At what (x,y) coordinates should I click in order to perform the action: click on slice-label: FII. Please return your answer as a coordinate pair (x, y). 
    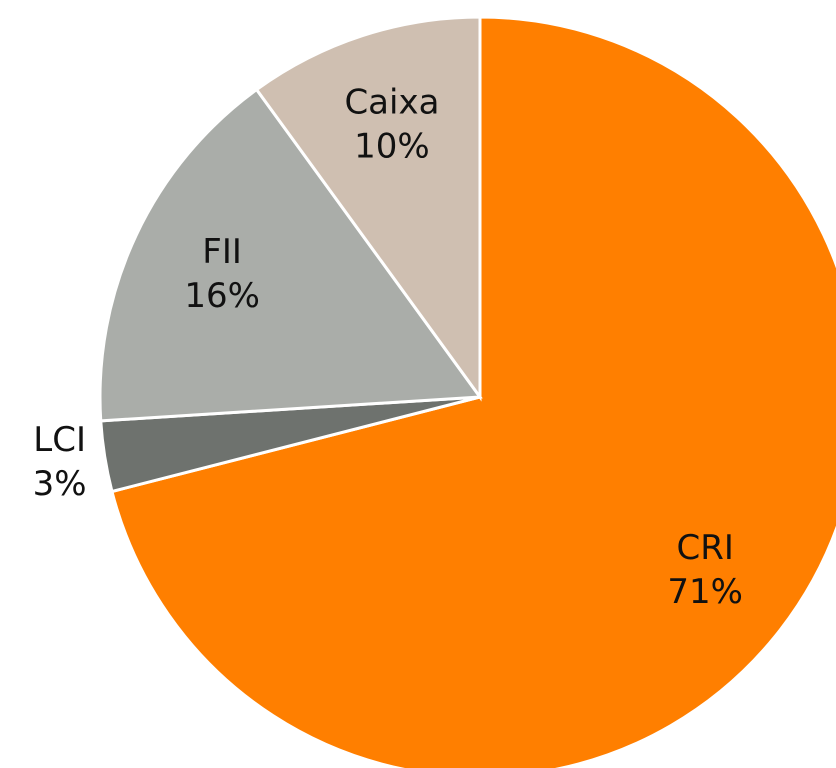
    Looking at the image, I should click on (222, 252).